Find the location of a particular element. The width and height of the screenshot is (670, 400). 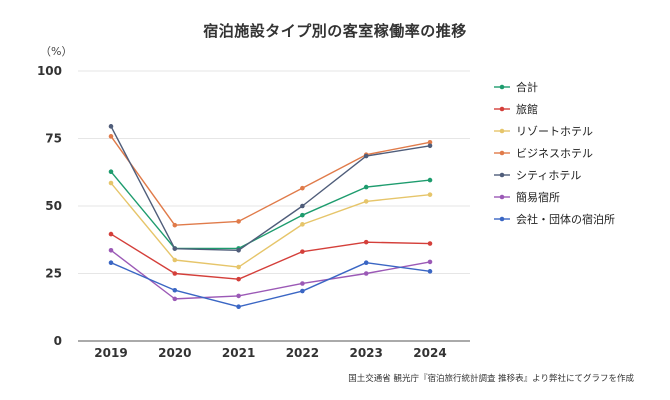

legend-item: ビジネスホテル is located at coordinates (543, 153).